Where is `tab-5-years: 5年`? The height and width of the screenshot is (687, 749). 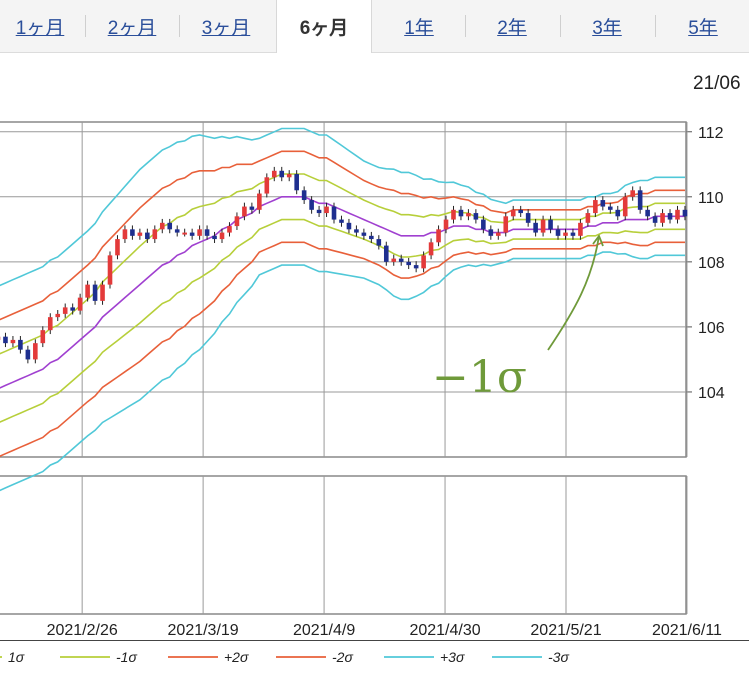
tab-5-years: 5年 is located at coordinates (703, 28).